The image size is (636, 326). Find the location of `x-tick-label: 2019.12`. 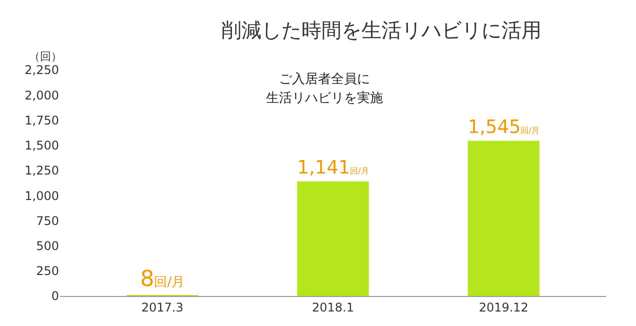

x-tick-label: 2019.12 is located at coordinates (503, 307).